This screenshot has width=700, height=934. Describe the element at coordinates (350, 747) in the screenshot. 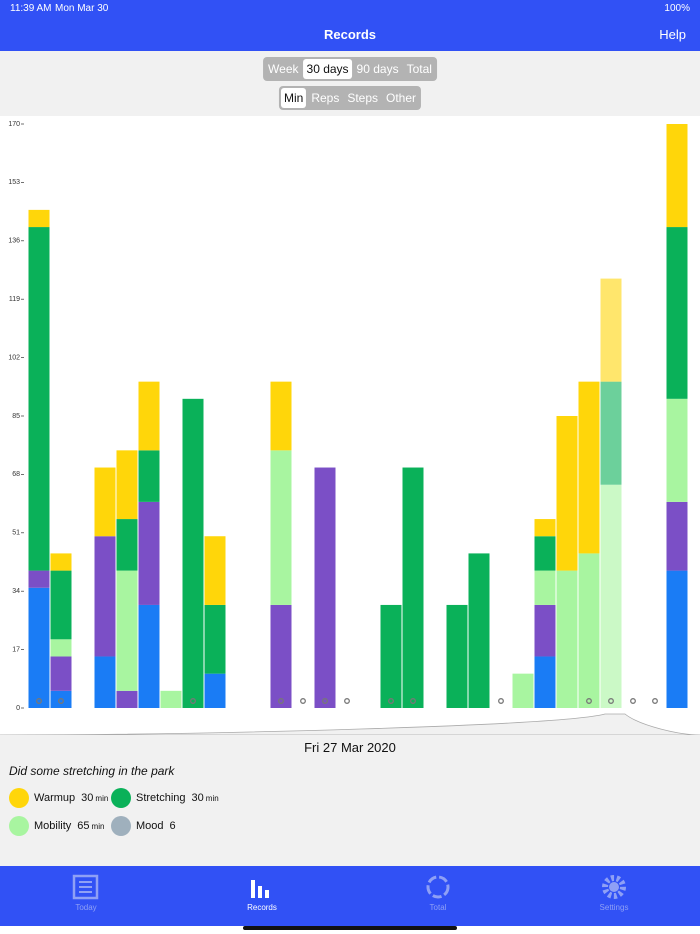

I see `detail-date: Fri 27 Mar 2020` at that location.